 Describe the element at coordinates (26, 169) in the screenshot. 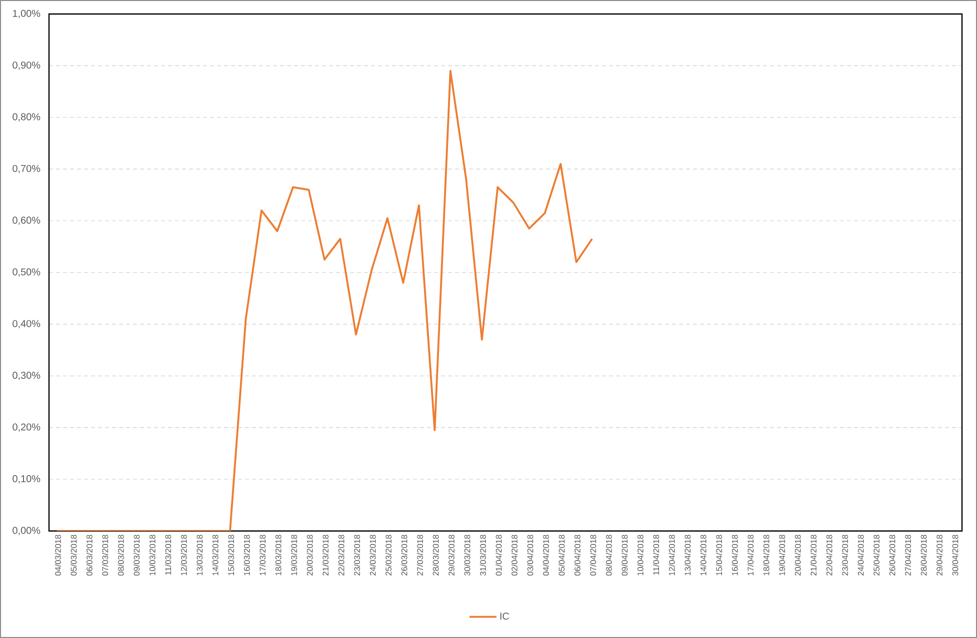

I see `y-tick-label: 0,70%` at that location.